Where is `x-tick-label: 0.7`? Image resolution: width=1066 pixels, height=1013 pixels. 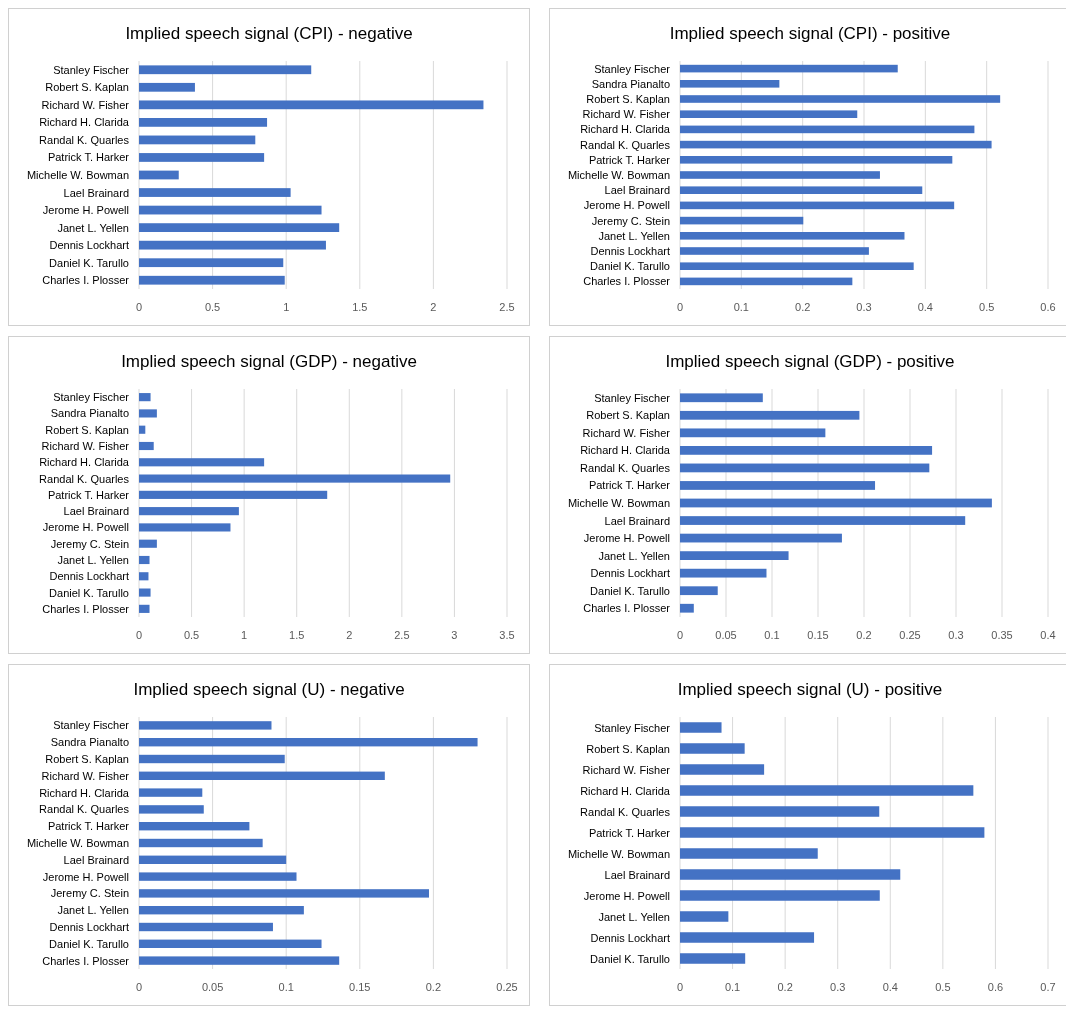 x-tick-label: 0.7 is located at coordinates (1048, 987).